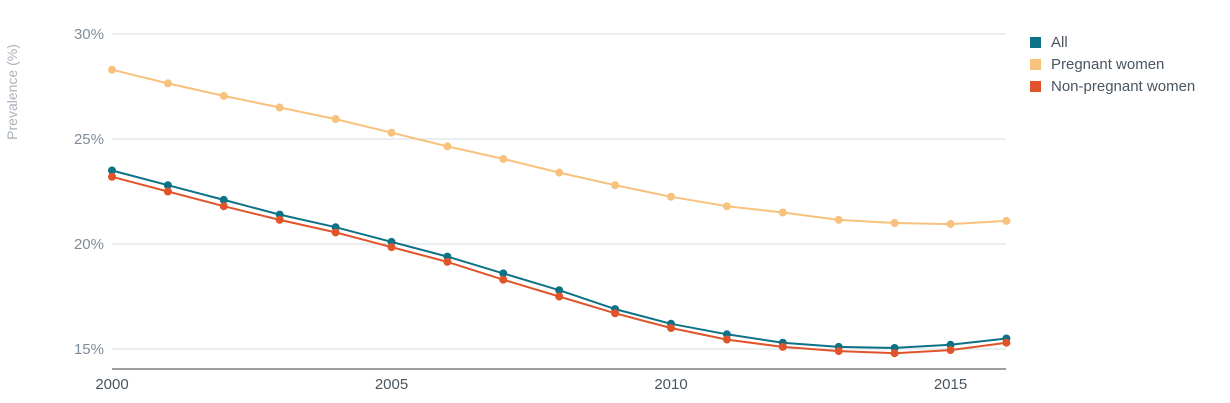 The image size is (1230, 403). I want to click on y-tick-label: 30%, so click(89, 34).